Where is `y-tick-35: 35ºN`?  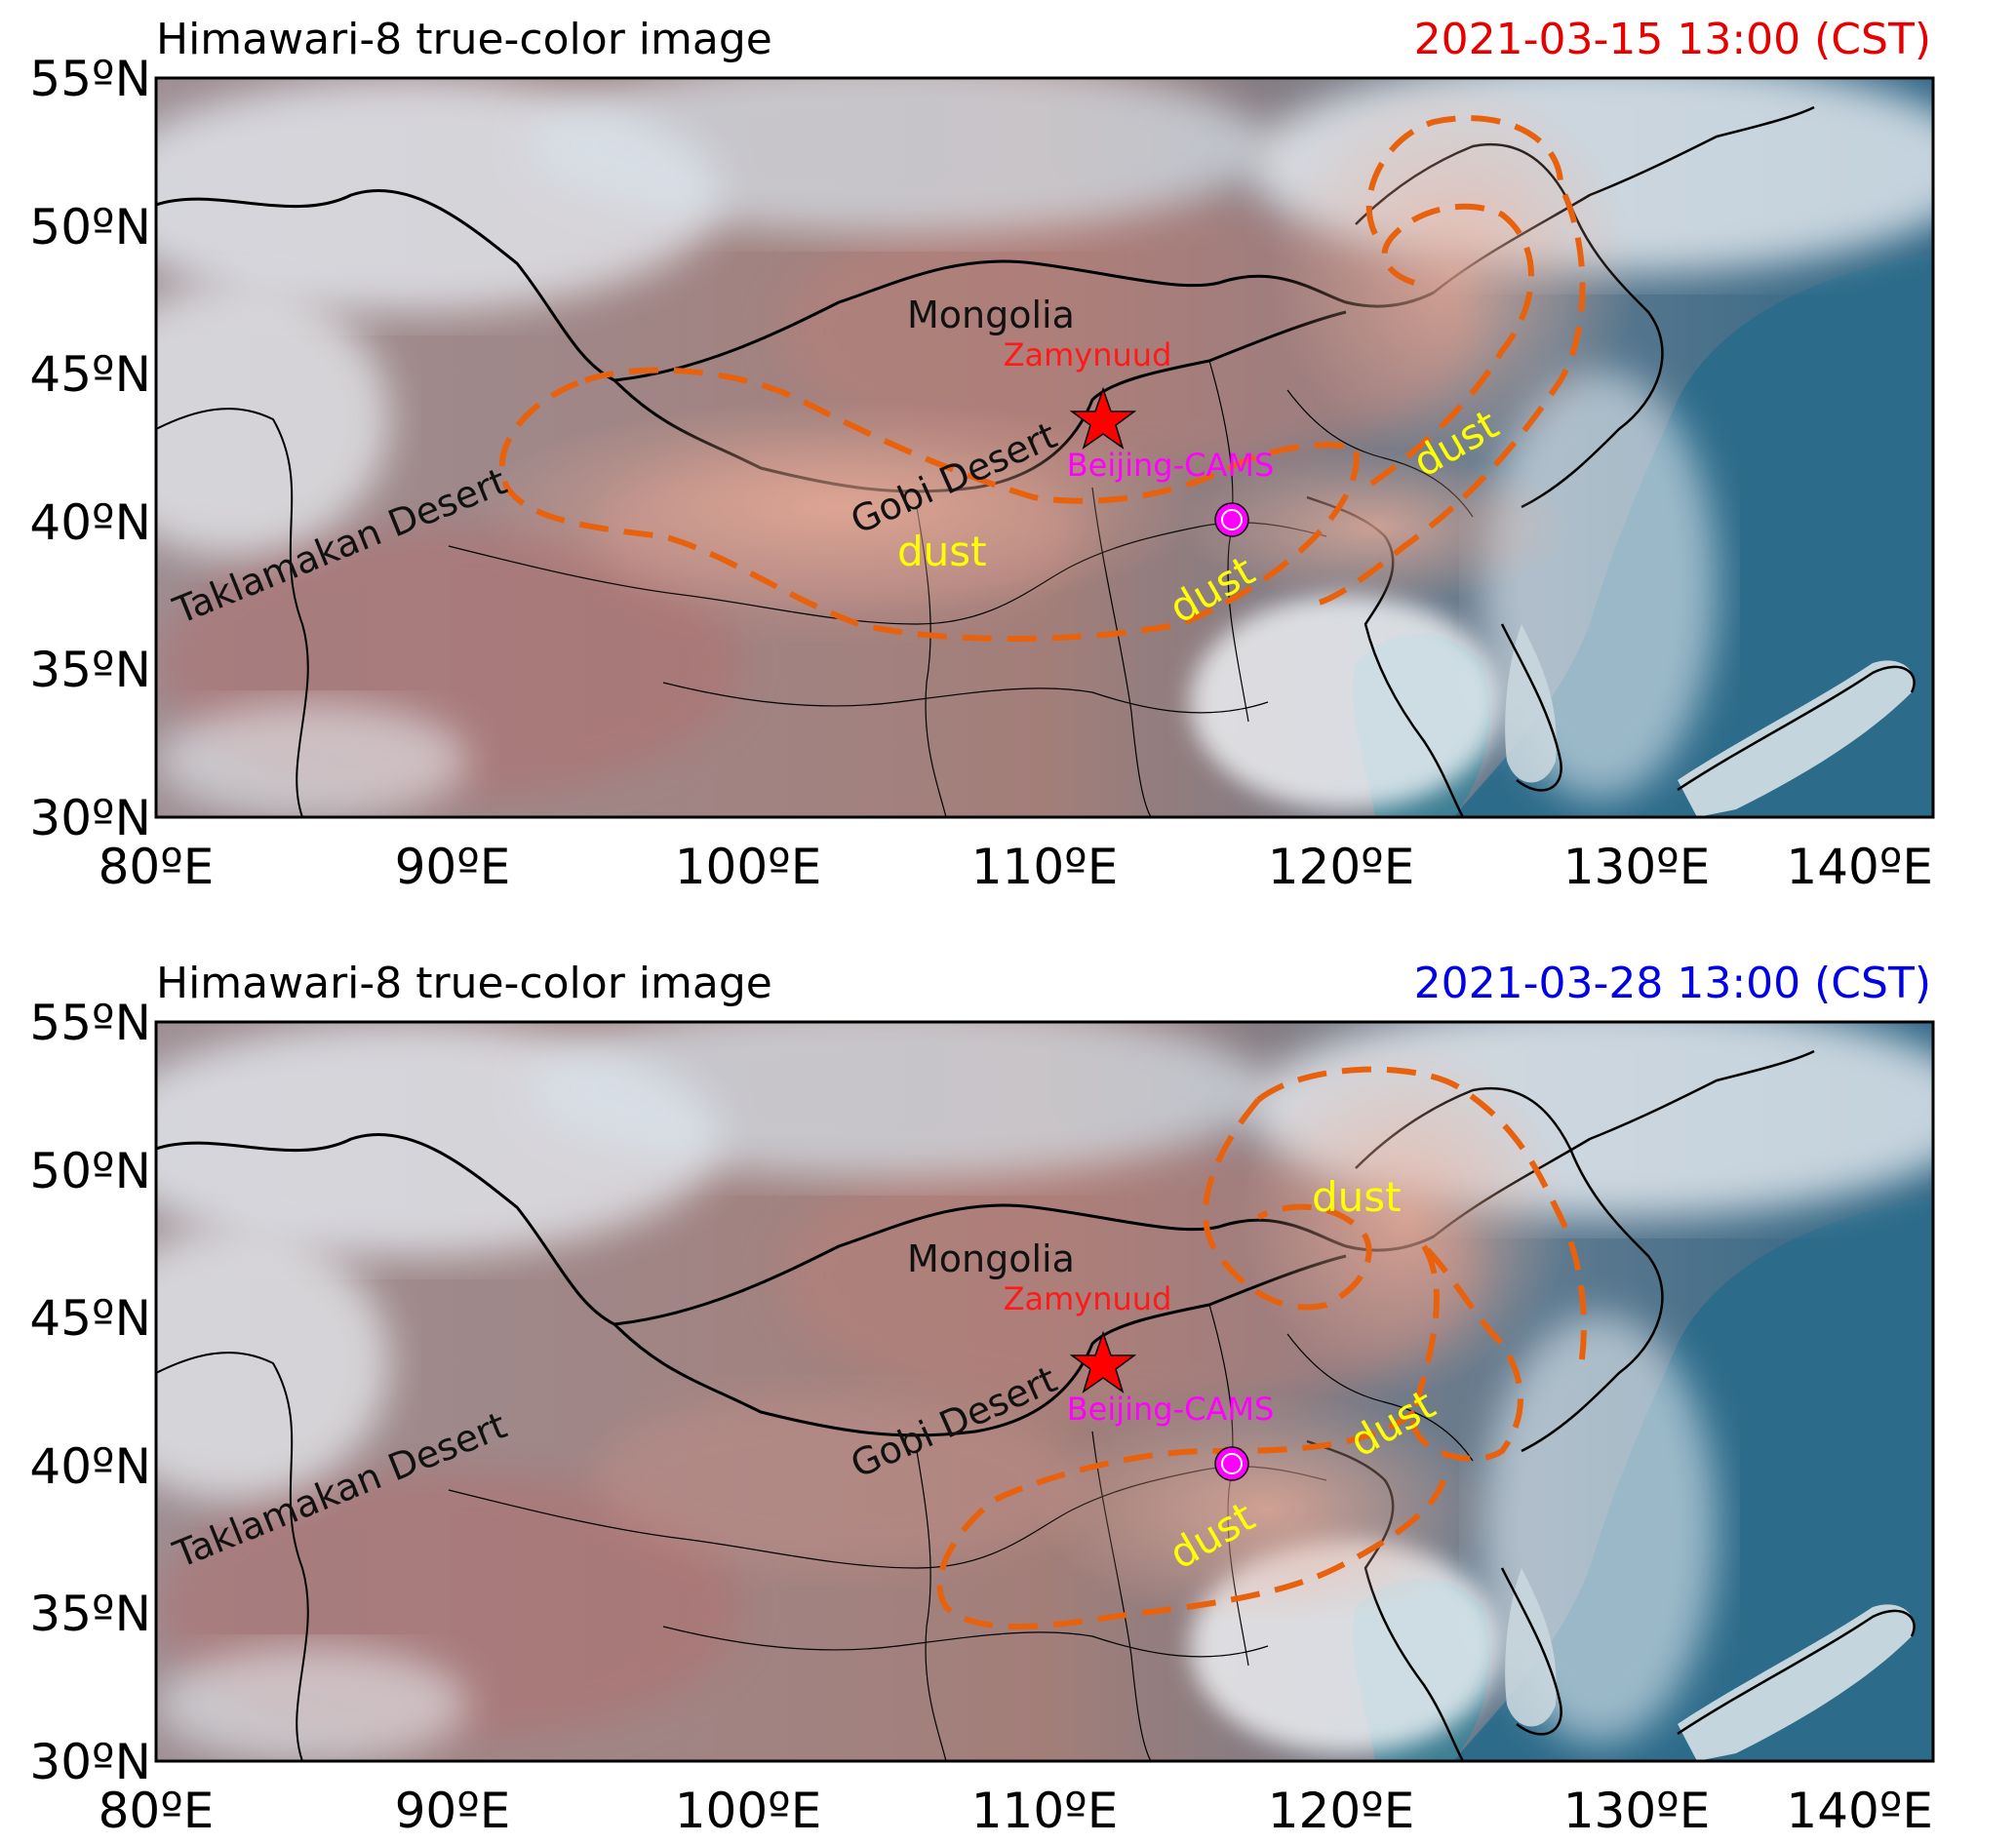 y-tick-35: 35ºN is located at coordinates (90, 670).